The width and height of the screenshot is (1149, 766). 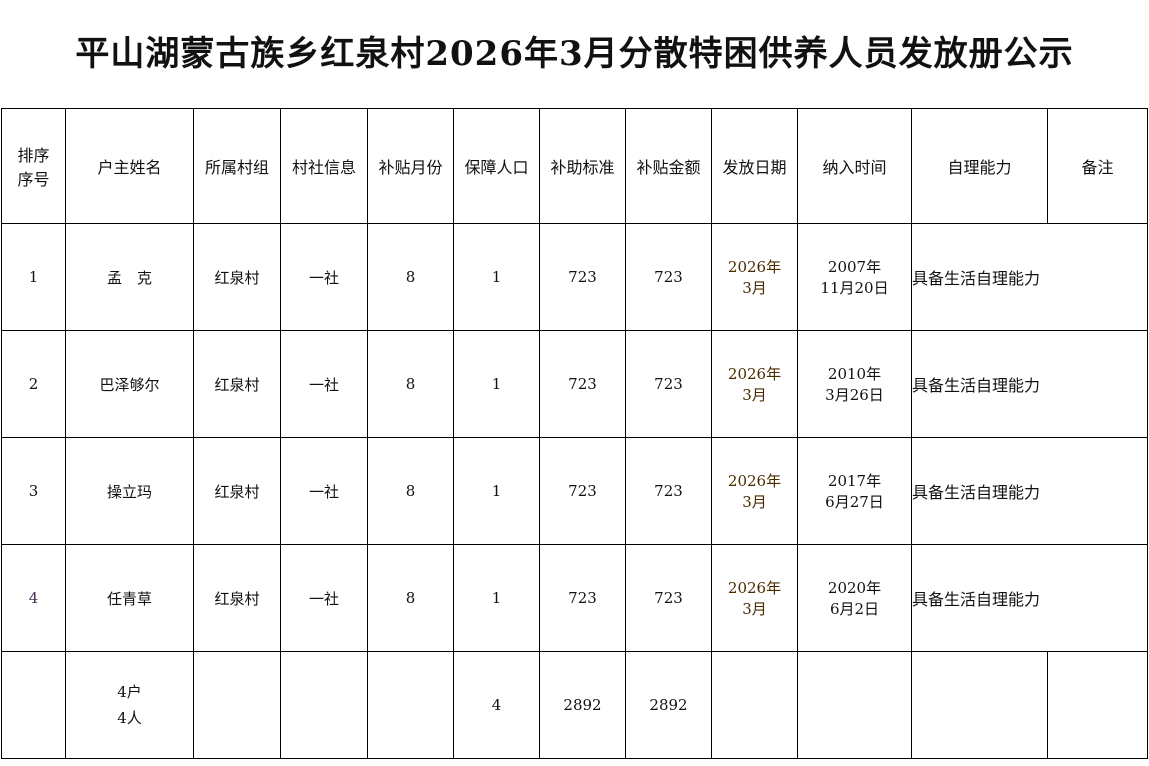 I want to click on header-cell: 村社信息, so click(x=324, y=166).